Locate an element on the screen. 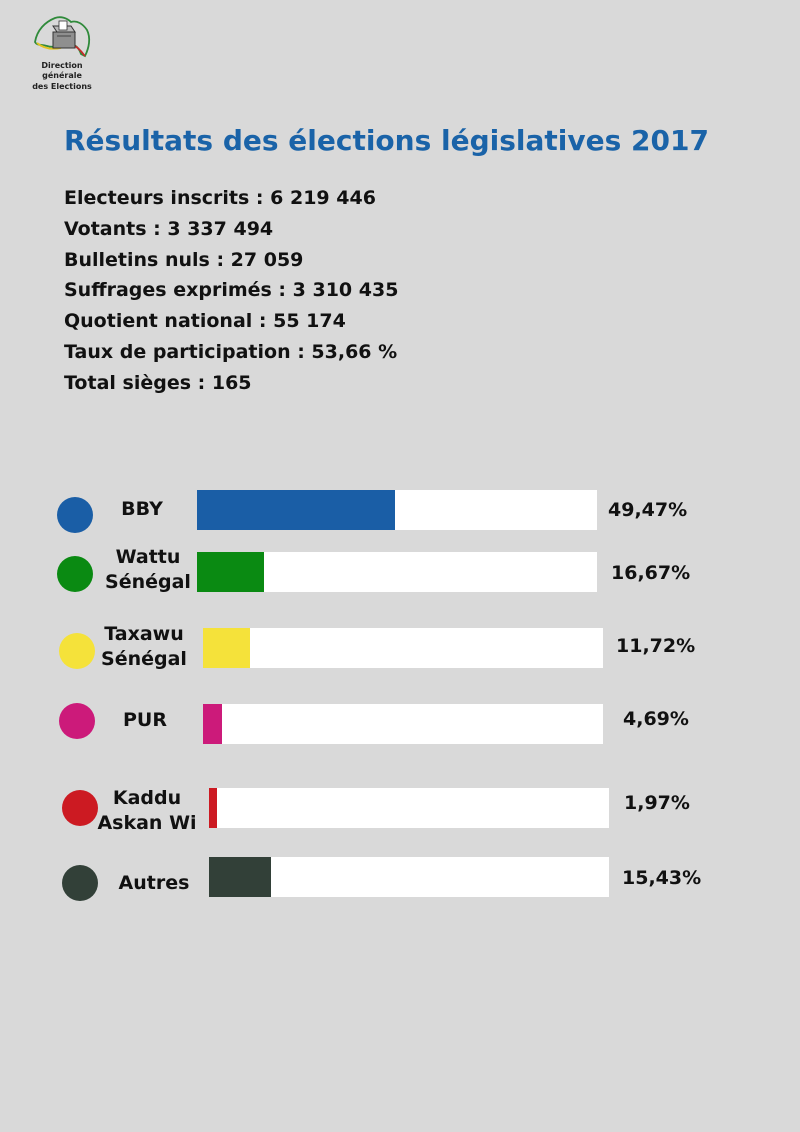  bar-track-taxawu is located at coordinates (403, 648).